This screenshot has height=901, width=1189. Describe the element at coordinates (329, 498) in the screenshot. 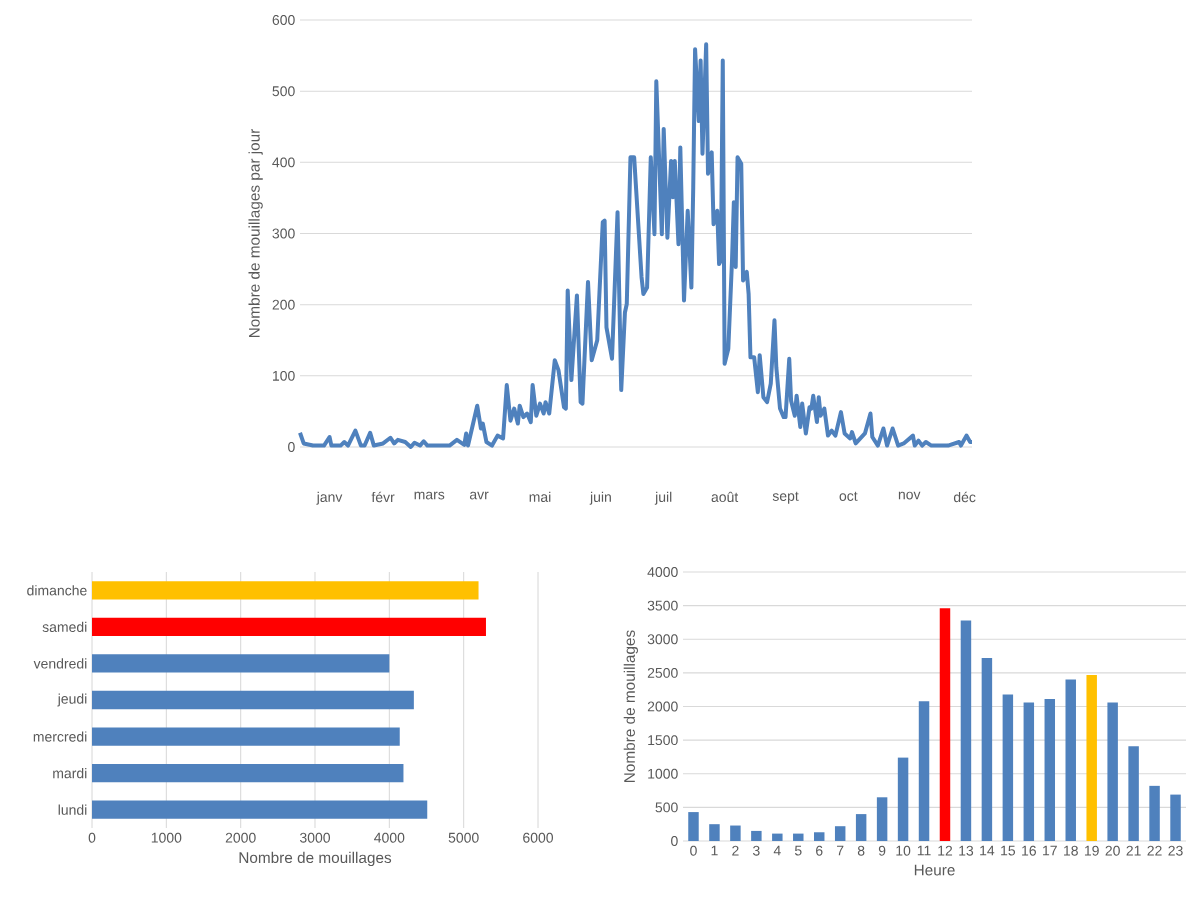

I see `x-tick-label: janv` at that location.